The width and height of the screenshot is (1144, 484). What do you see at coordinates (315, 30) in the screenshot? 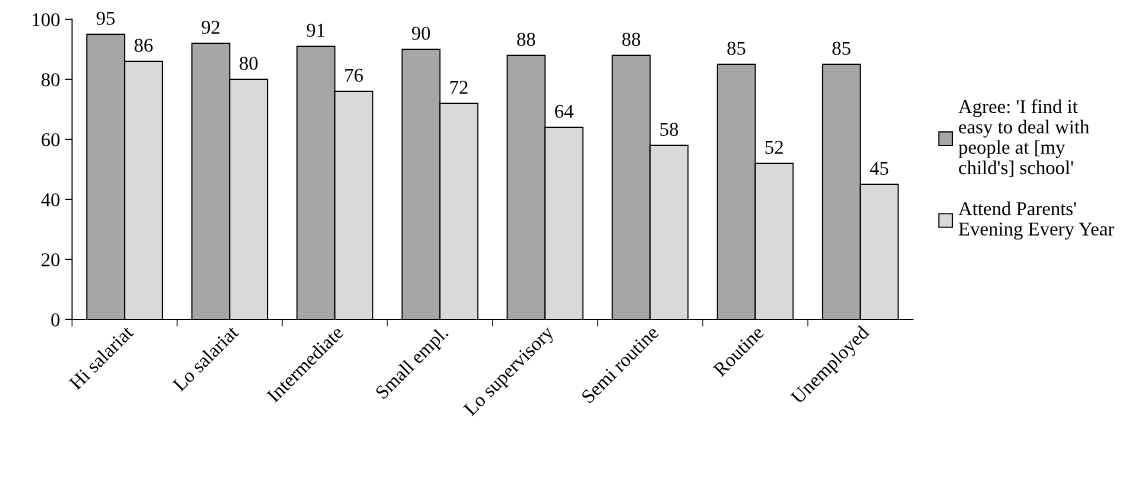
I see `data-label: 91` at bounding box center [315, 30].